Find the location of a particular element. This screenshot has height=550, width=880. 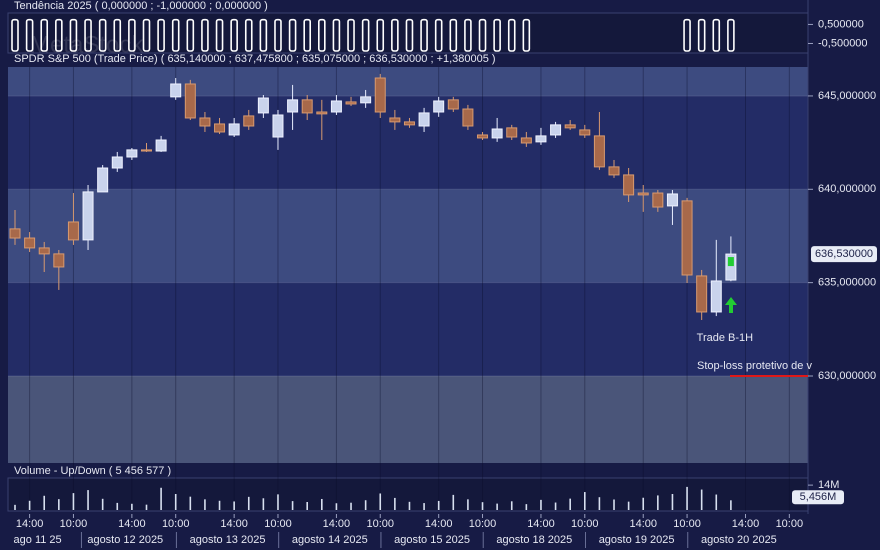

date-label: agosto 12 2025 is located at coordinates (125, 540).